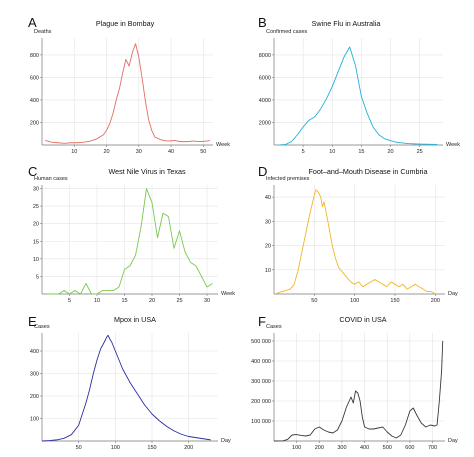 The height and width of the screenshot is (457, 474). What do you see at coordinates (262, 321) in the screenshot?
I see `panel-letter: F` at bounding box center [262, 321].